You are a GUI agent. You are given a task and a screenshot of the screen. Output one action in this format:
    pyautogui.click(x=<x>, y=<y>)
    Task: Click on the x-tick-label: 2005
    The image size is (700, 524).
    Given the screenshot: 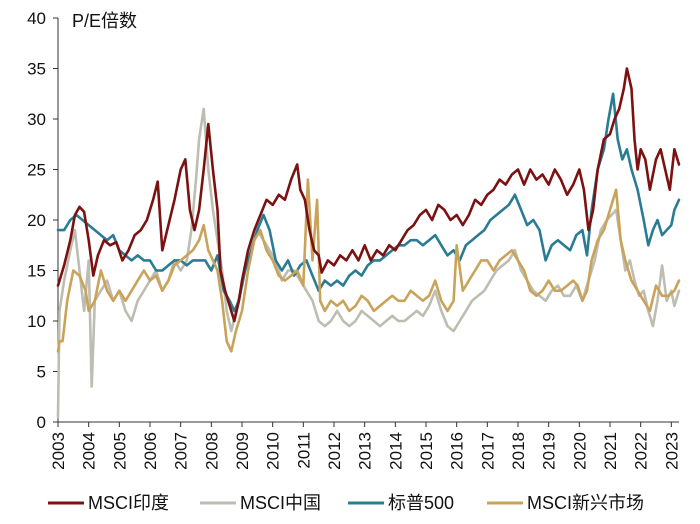 What is the action you would take?
    pyautogui.click(x=119, y=451)
    